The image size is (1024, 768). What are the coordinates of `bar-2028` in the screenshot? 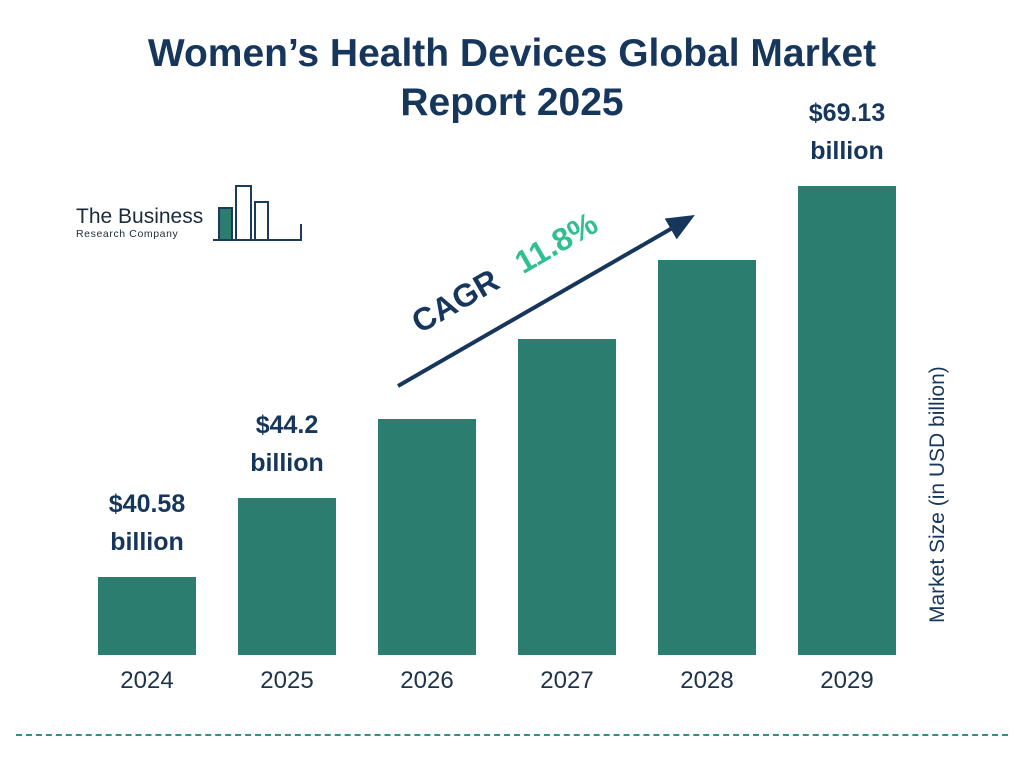 It's located at (707, 457).